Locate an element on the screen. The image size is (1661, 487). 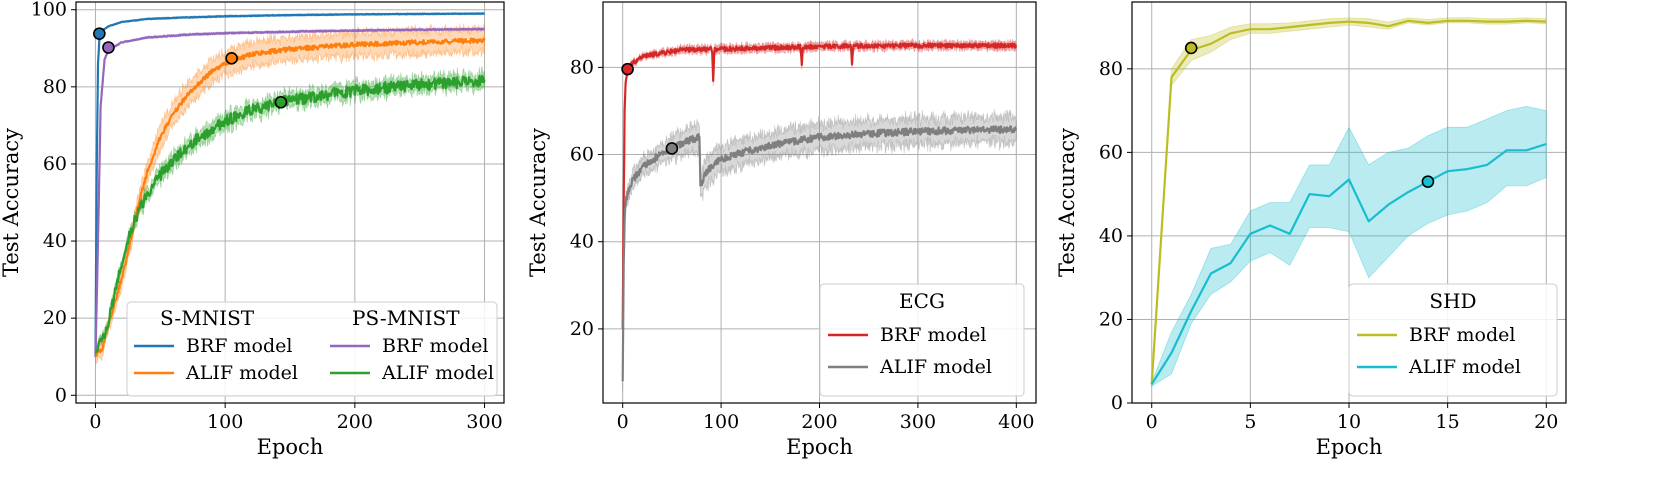
panel-ecg-markers is located at coordinates (650, 108).